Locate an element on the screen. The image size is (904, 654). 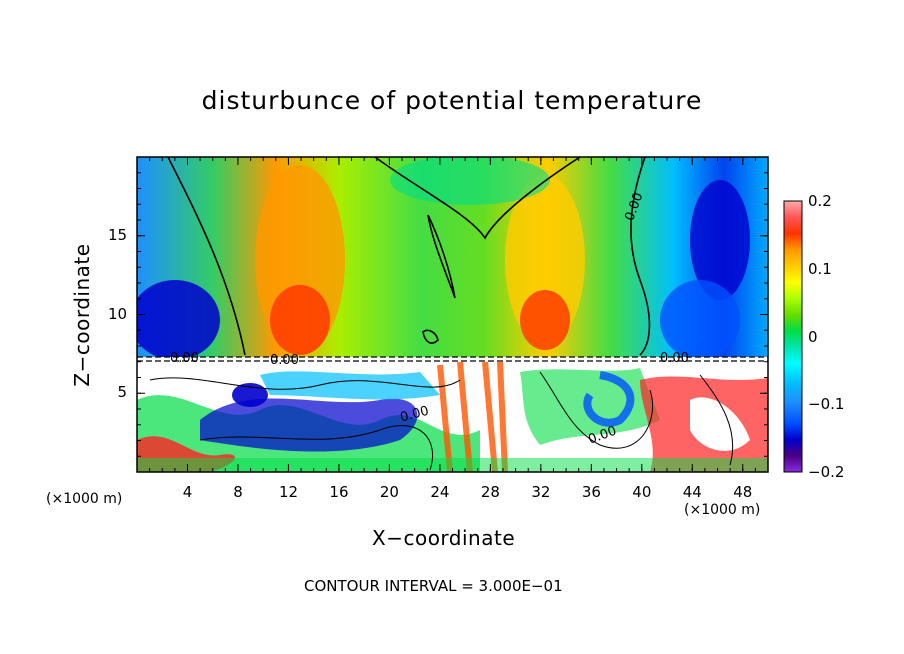
x-tick-label: 16 is located at coordinates (339, 492).